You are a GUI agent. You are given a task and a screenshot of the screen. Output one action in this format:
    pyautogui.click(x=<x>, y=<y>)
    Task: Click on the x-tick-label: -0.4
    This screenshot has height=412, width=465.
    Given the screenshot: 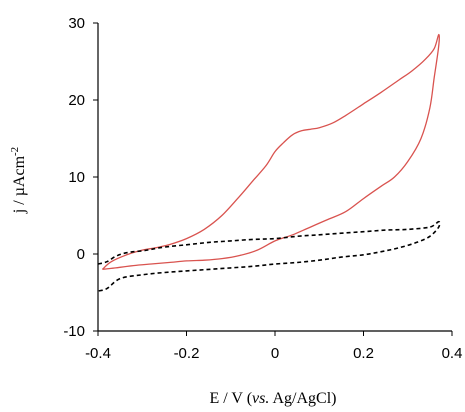 What is the action you would take?
    pyautogui.click(x=98, y=353)
    